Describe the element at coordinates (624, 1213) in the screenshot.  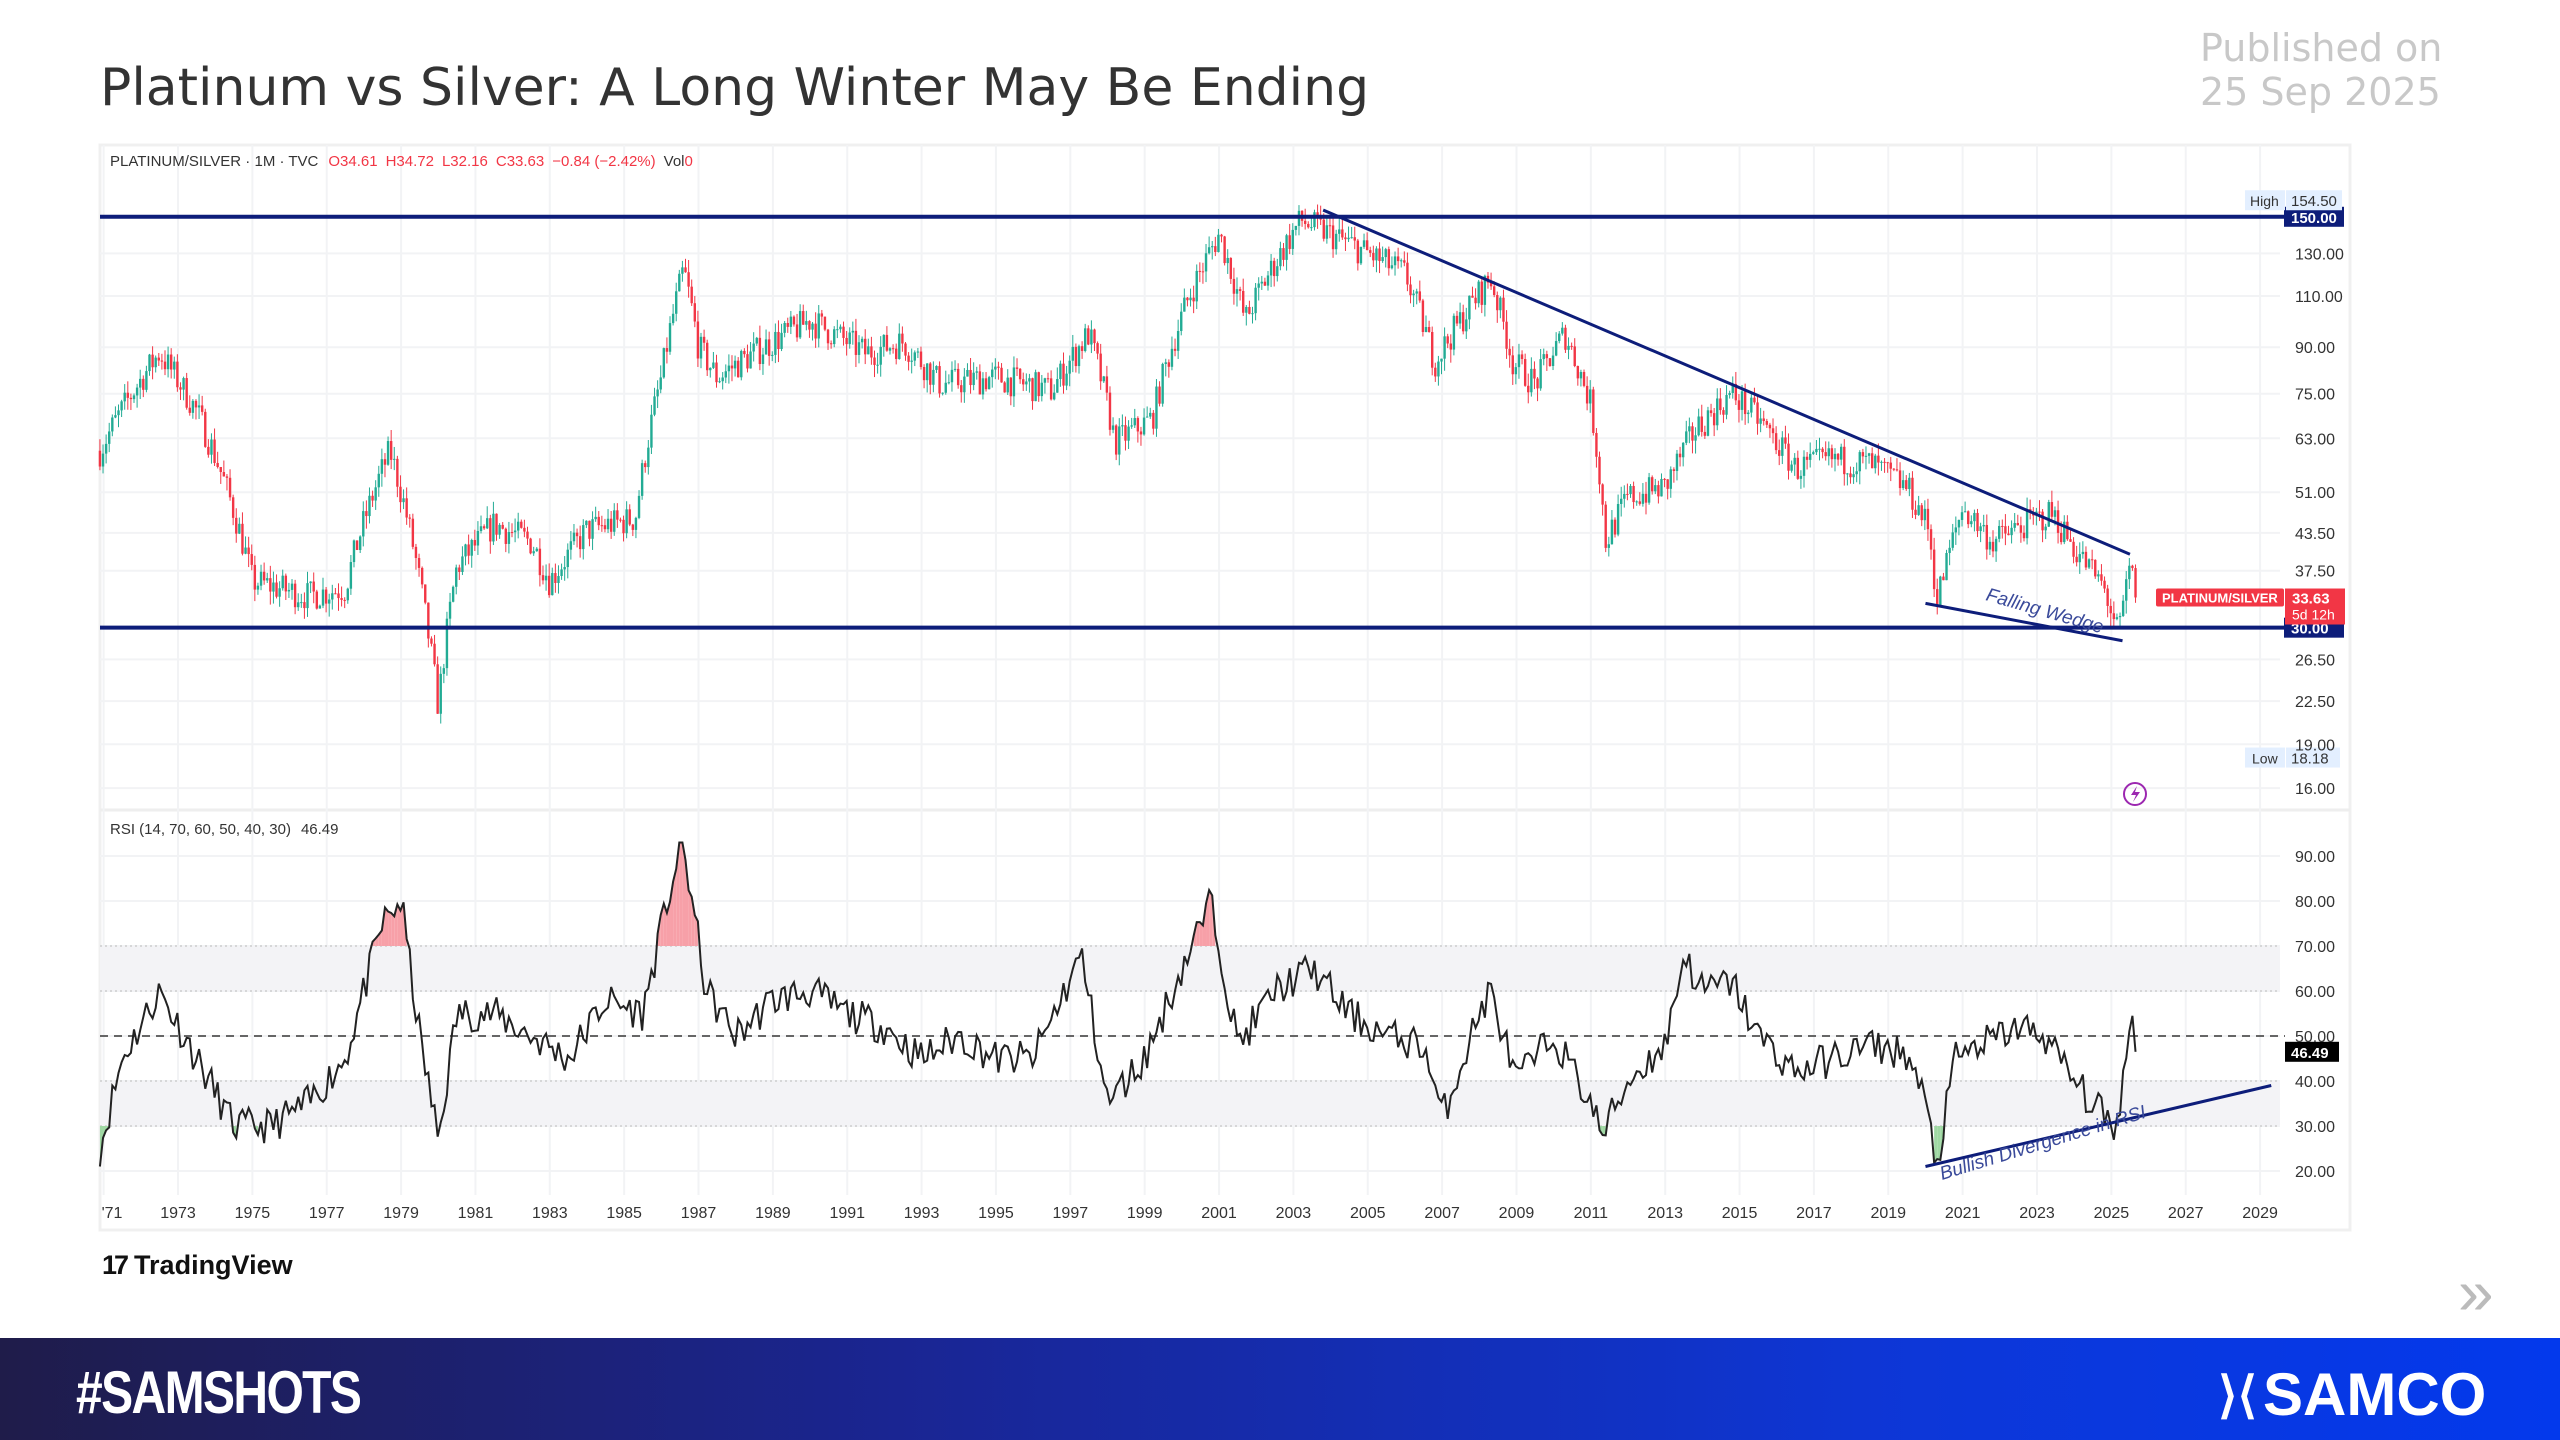
I see `x-tick-label: 1985` at that location.